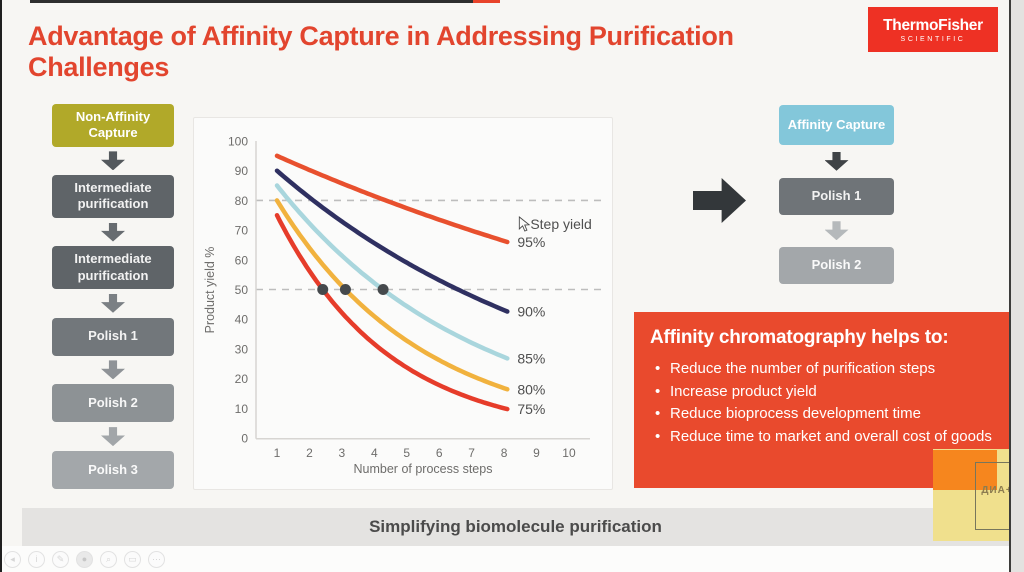 Image resolution: width=1024 pixels, height=572 pixels. I want to click on mouse-cursor-icon, so click(524, 224).